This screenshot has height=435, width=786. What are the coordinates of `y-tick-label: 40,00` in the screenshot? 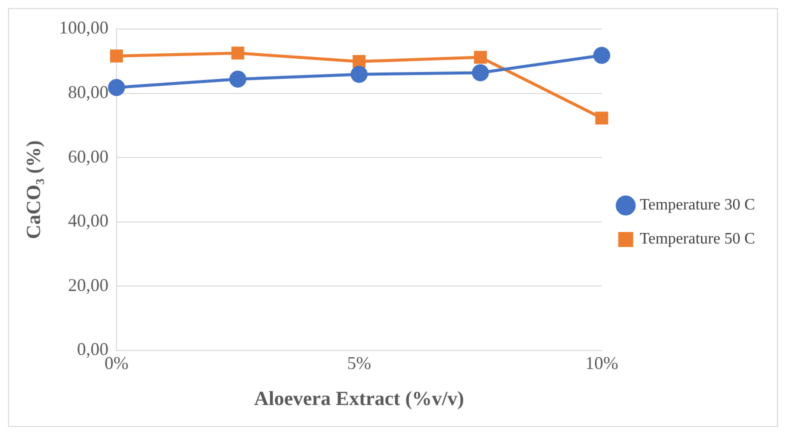 It's located at (88, 220).